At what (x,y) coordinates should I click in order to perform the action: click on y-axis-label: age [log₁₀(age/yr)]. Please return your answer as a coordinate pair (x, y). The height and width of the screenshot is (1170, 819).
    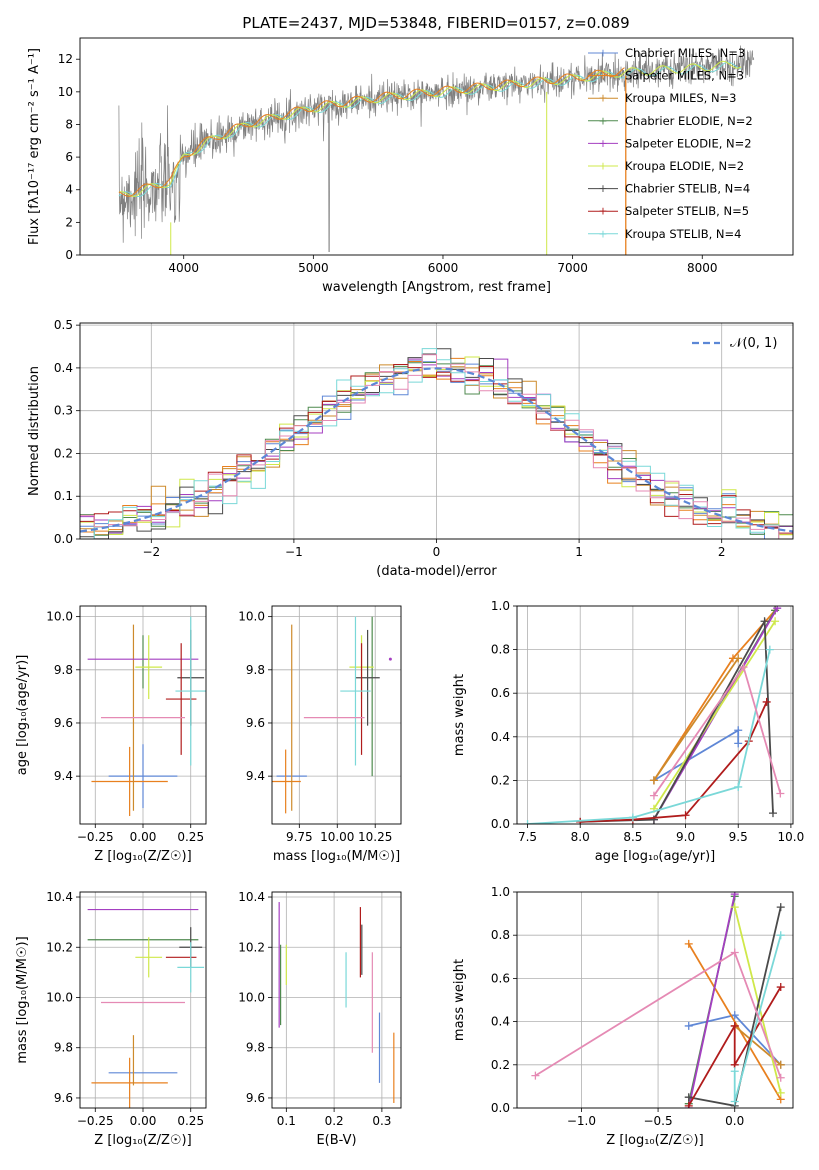
    Looking at the image, I should click on (22, 715).